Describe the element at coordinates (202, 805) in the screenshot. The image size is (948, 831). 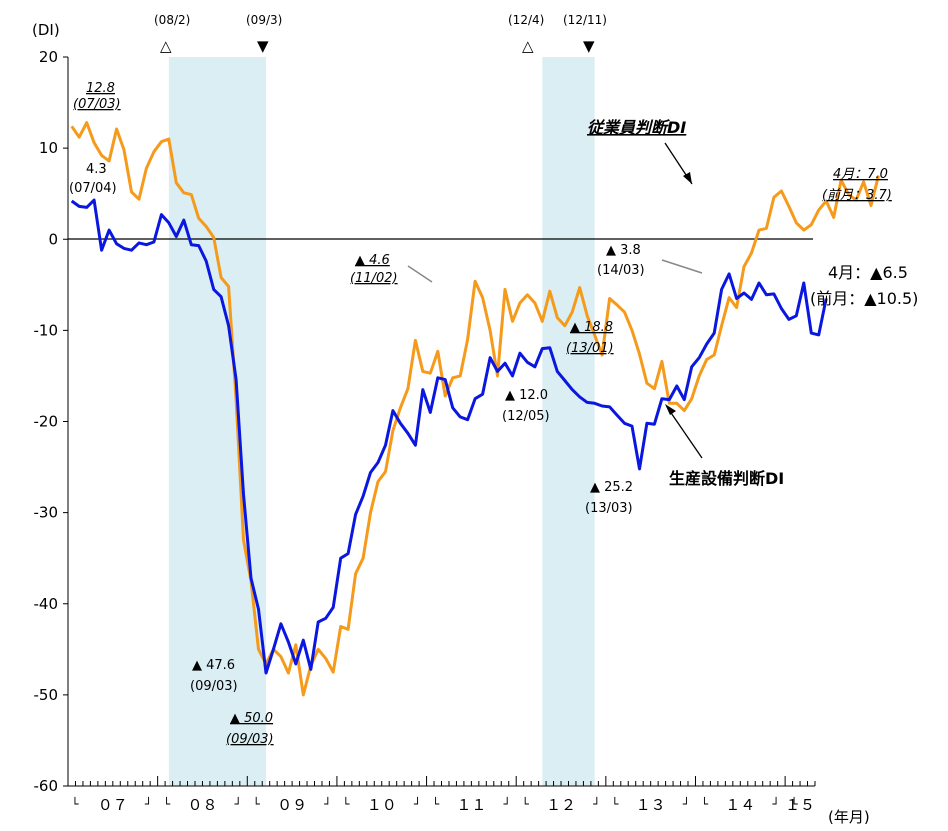
I see `x-year-label: ０８` at that location.